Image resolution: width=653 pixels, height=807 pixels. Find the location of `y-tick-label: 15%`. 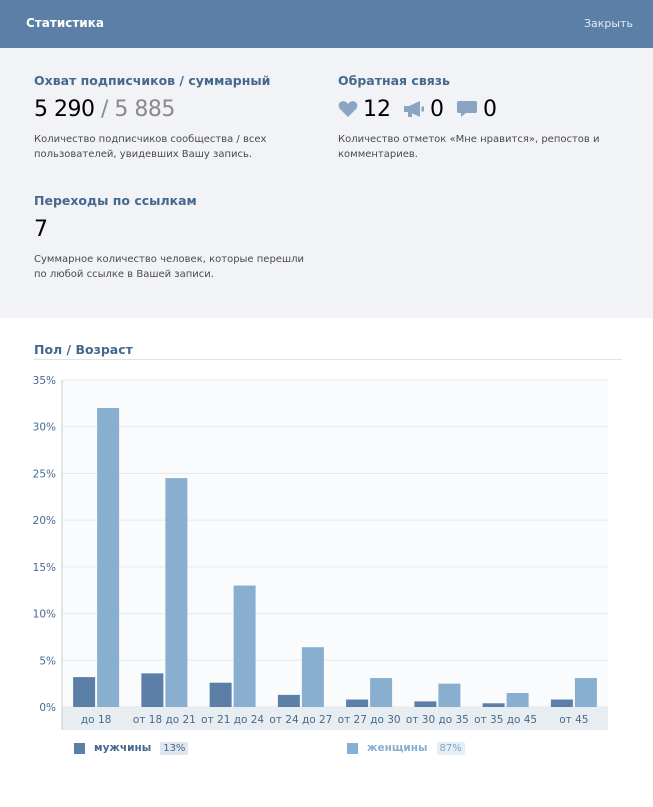

y-tick-label: 15% is located at coordinates (44, 568).